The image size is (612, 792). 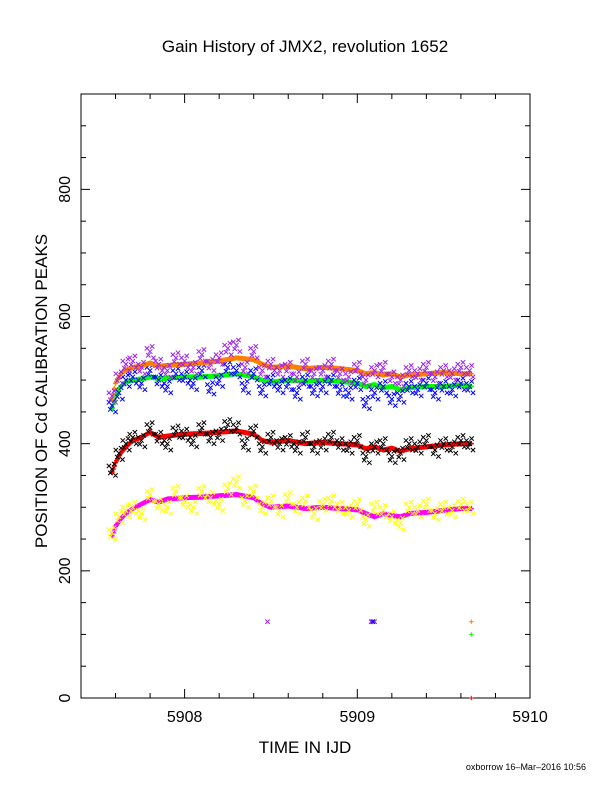 I want to click on y-tick-label: 0, so click(x=65, y=697).